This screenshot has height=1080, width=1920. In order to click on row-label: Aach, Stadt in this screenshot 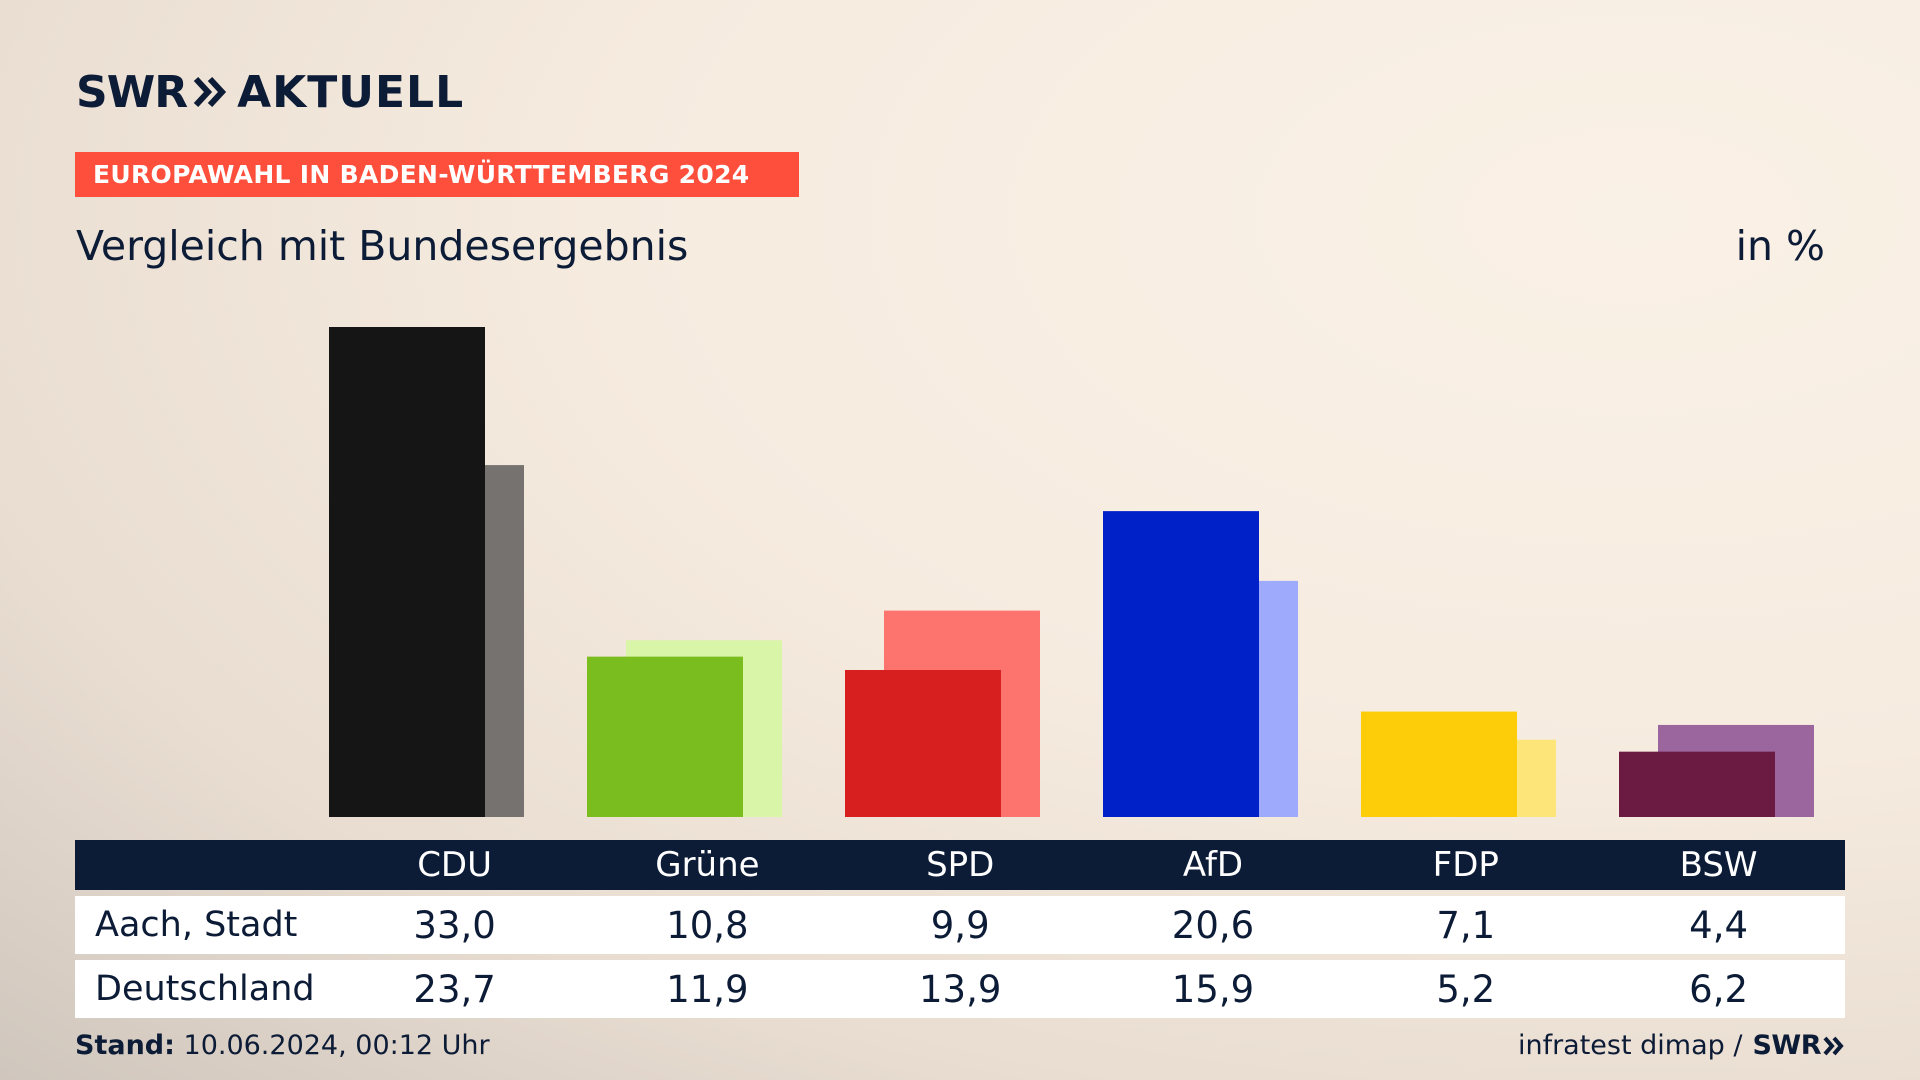, I will do `click(196, 925)`.